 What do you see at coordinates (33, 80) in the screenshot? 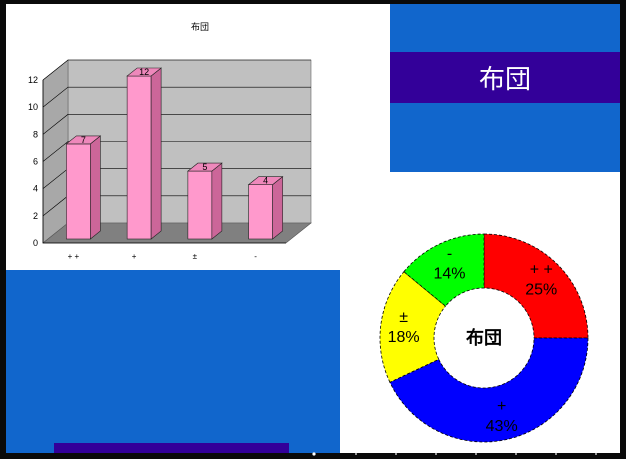
I see `y-tick-label: 12` at bounding box center [33, 80].